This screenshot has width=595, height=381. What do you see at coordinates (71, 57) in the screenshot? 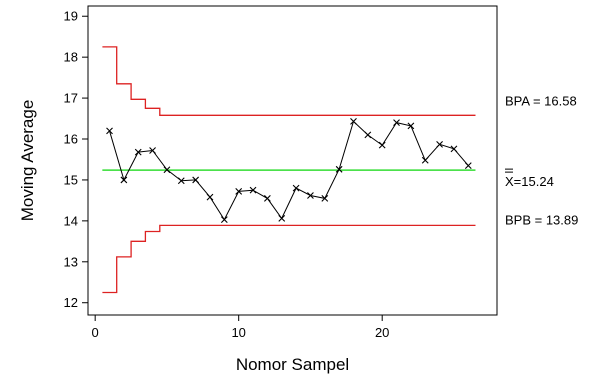
I see `y-tick-label: 18` at bounding box center [71, 57].